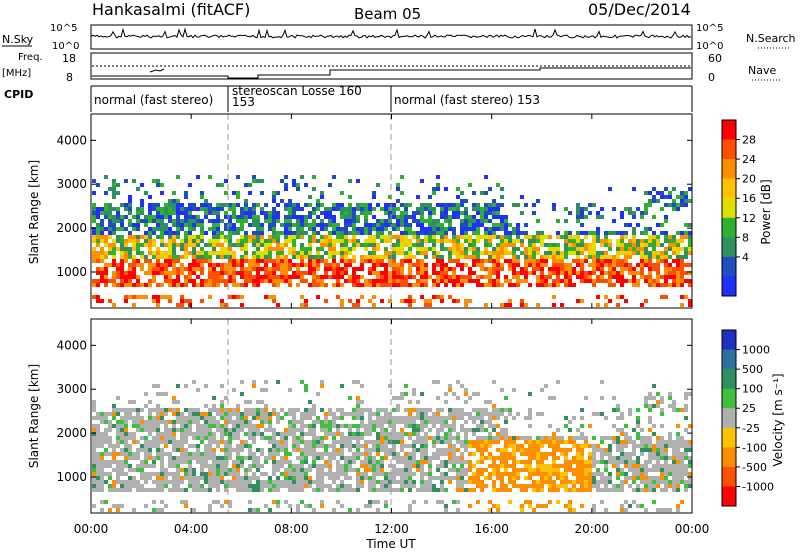  Describe the element at coordinates (749, 179) in the screenshot. I see `colorbar-tick-label: 20` at that location.